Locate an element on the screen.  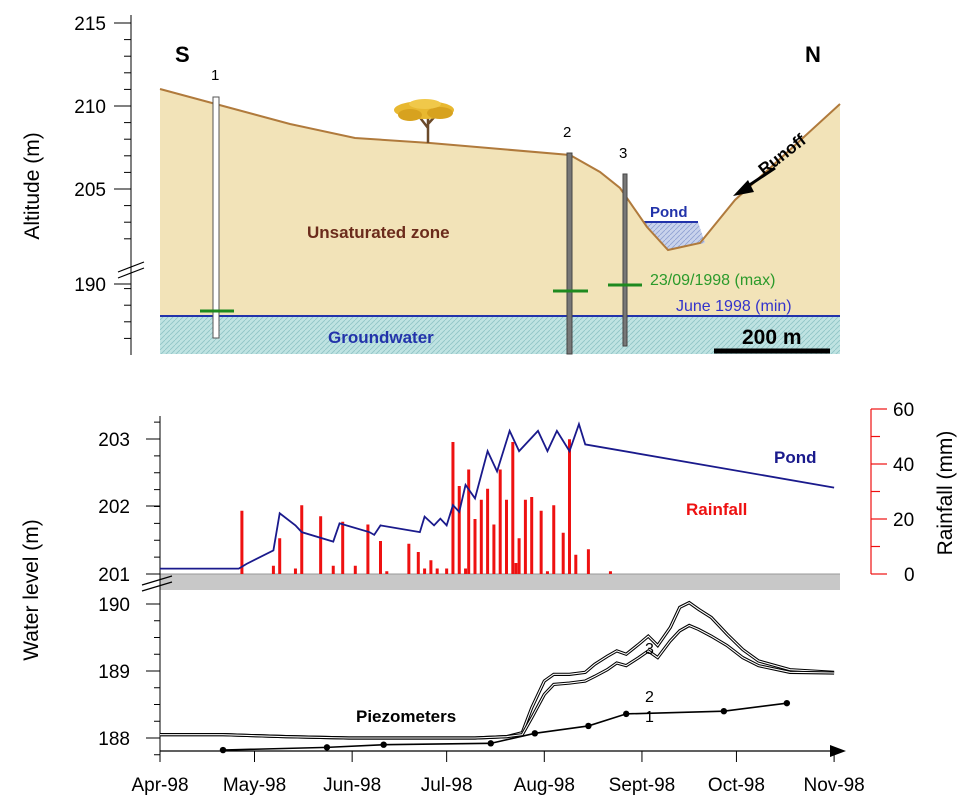
water-level-tick-label: 202 is located at coordinates (114, 507).